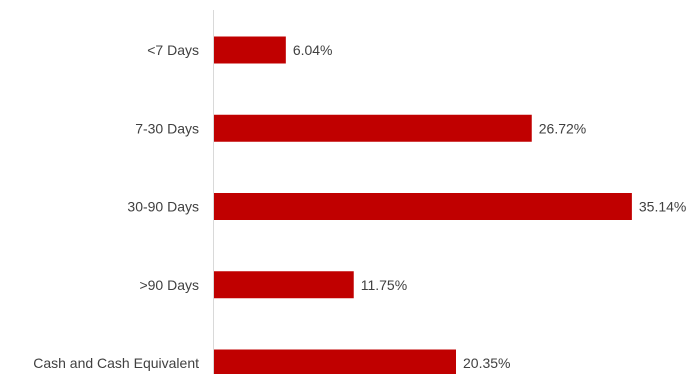 The height and width of the screenshot is (374, 693). I want to click on category-label: >90 Days, so click(169, 285).